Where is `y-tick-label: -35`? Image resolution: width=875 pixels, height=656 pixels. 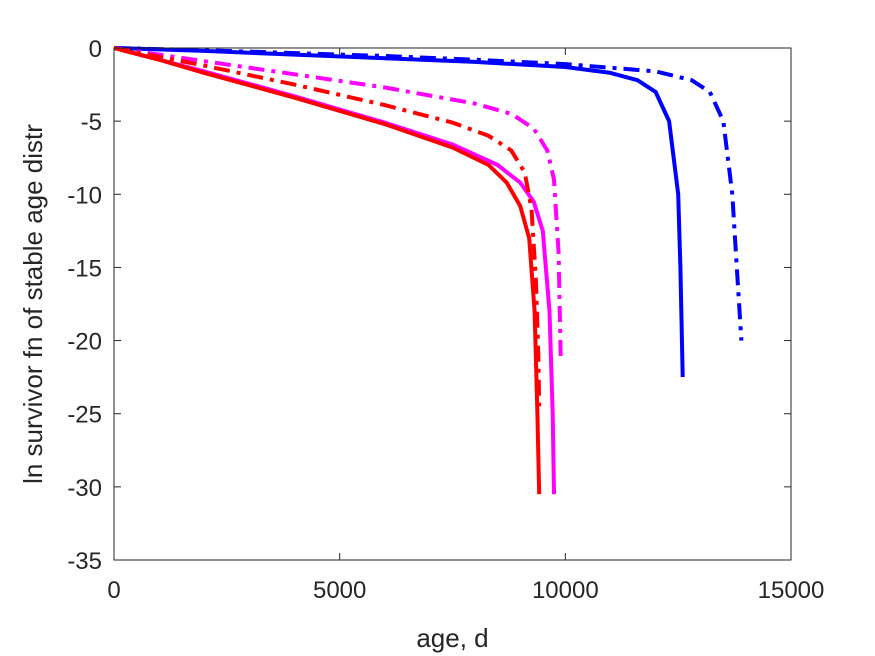
y-tick-label: -35 is located at coordinates (84, 561).